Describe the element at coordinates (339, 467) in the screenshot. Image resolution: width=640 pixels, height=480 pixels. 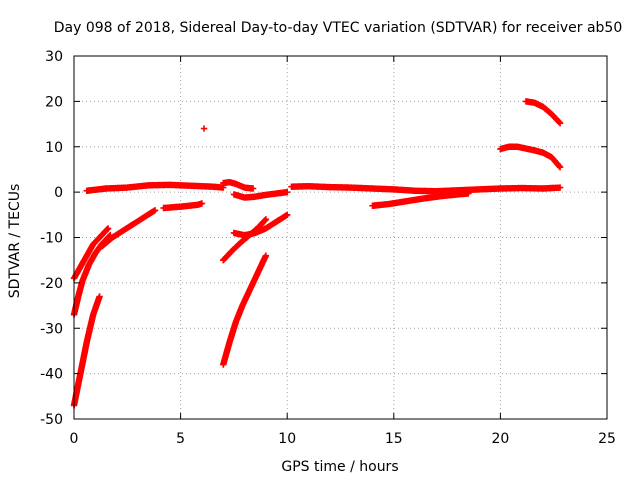
I see `x-axis-label: GPS time / hours` at that location.